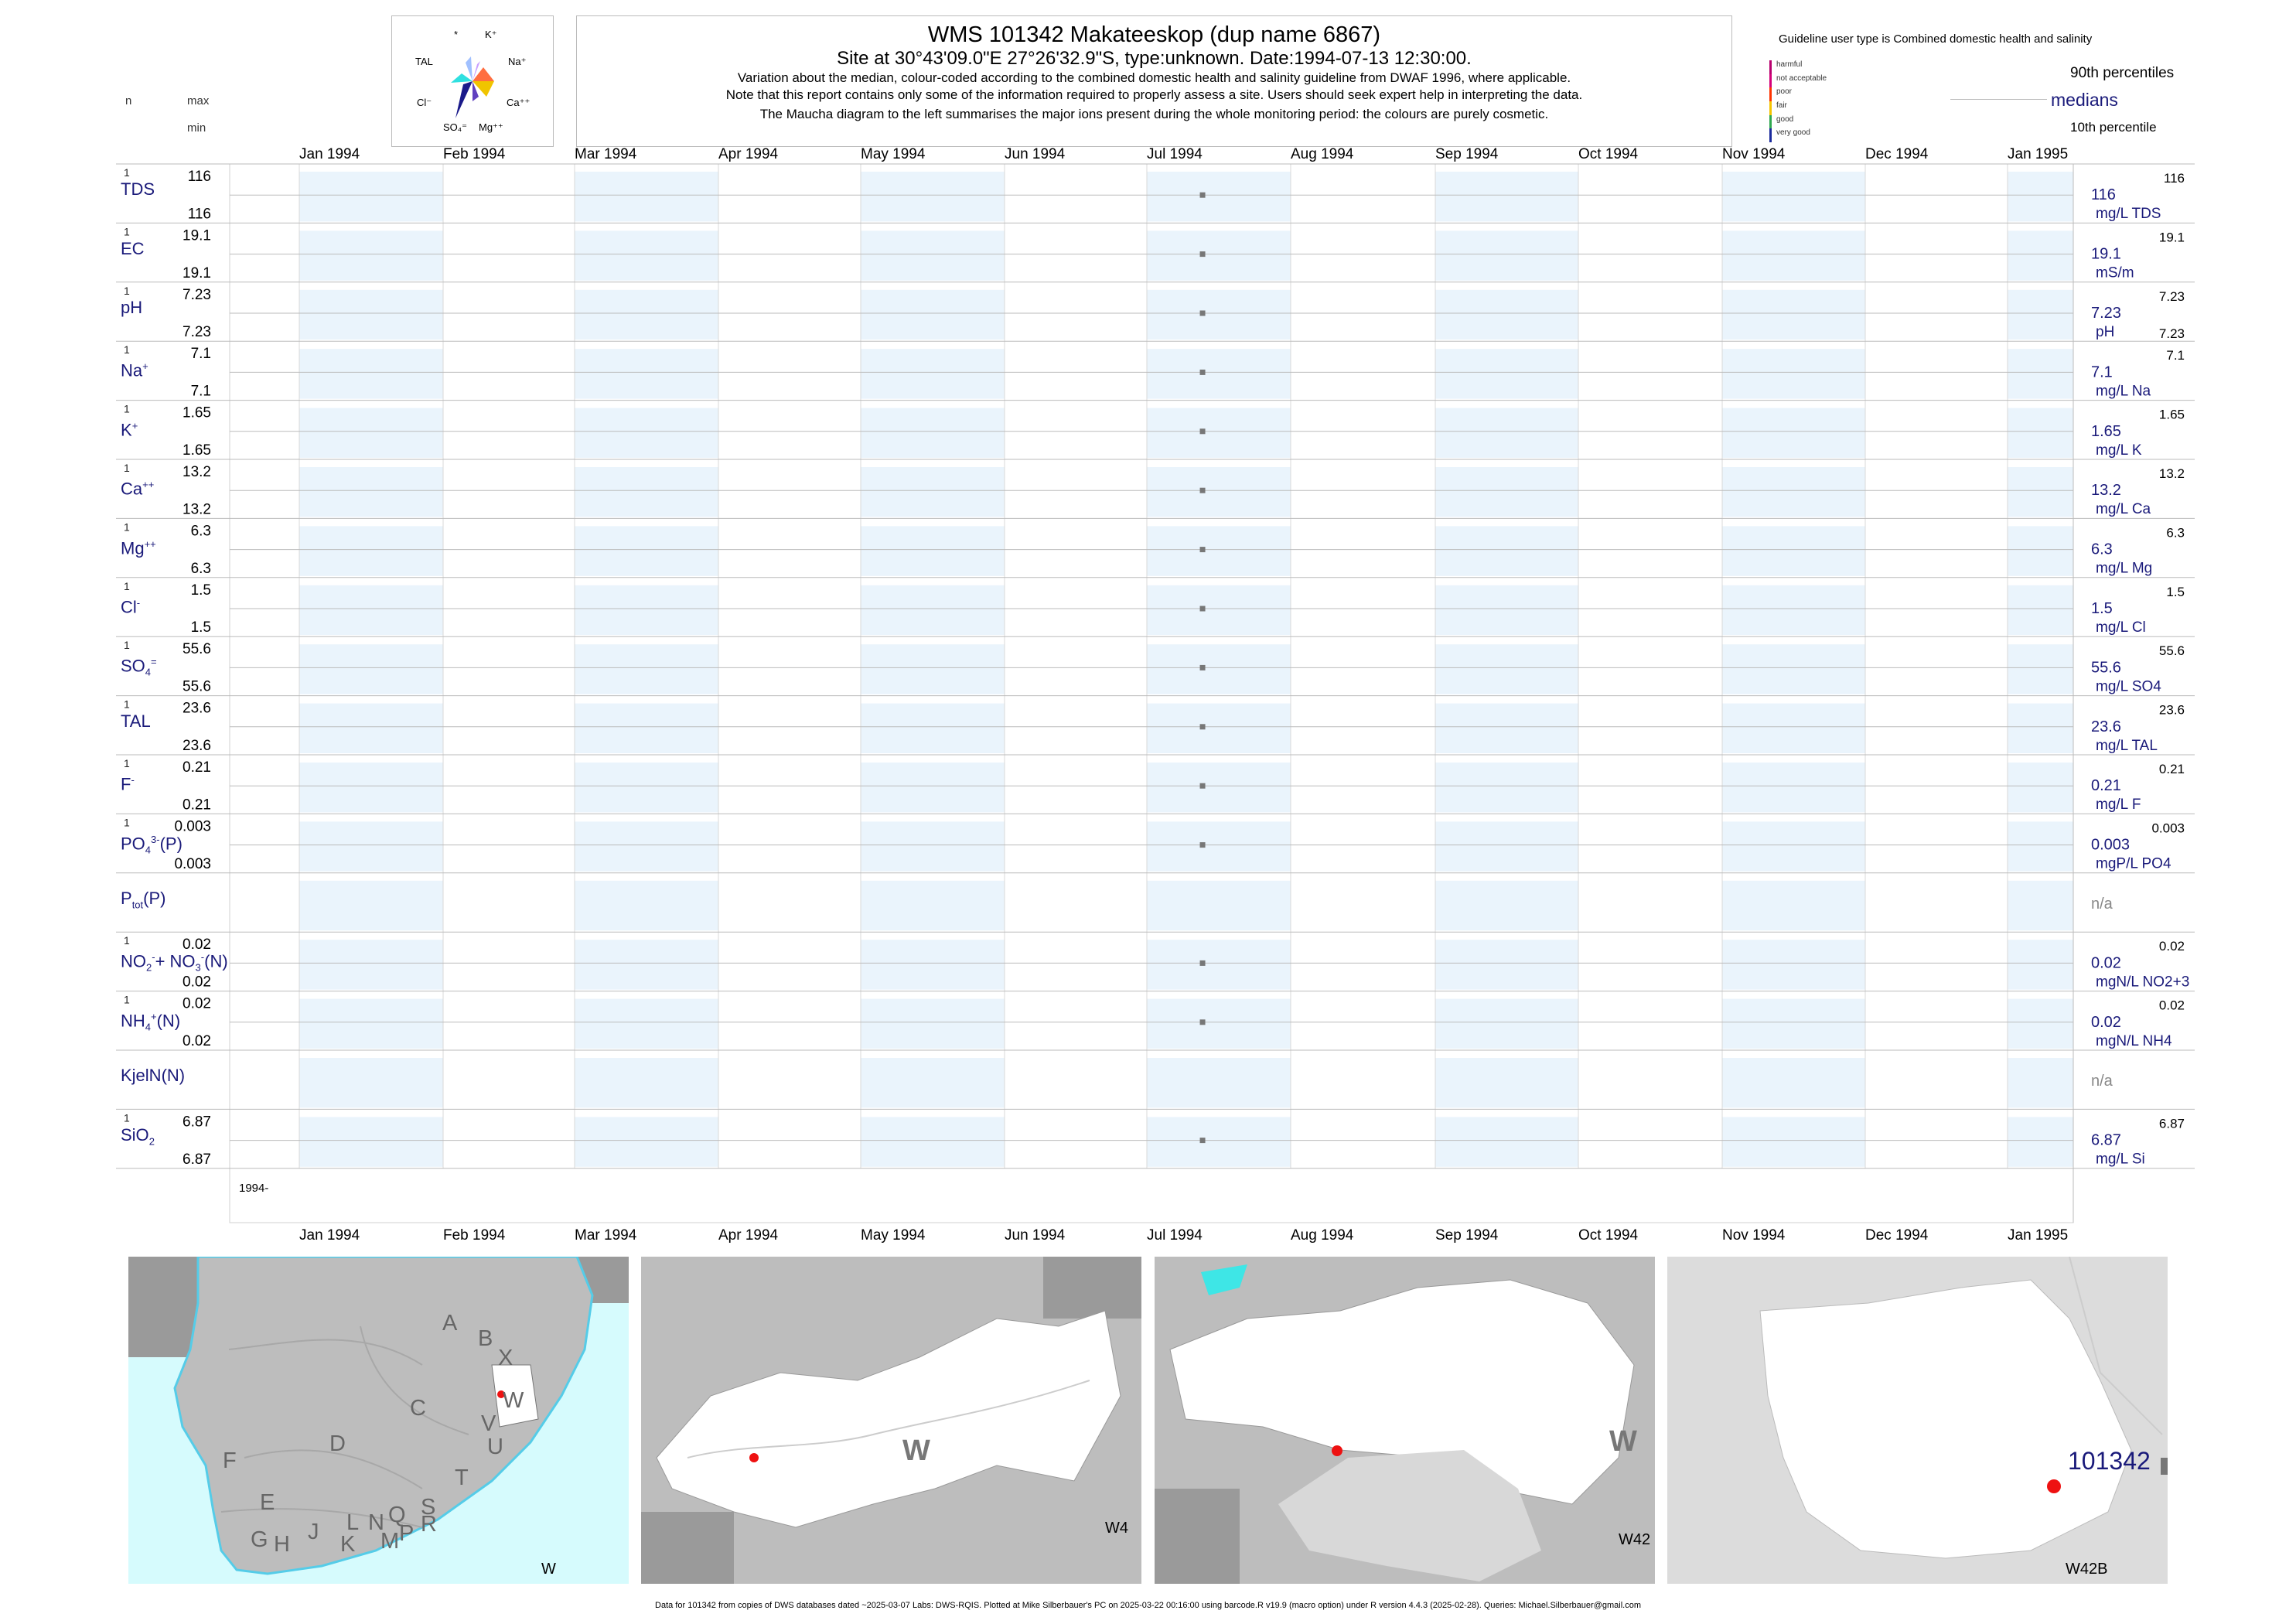 This screenshot has height=1624, width=2296. Describe the element at coordinates (2102, 371) in the screenshot. I see `row-median: 7.1` at that location.